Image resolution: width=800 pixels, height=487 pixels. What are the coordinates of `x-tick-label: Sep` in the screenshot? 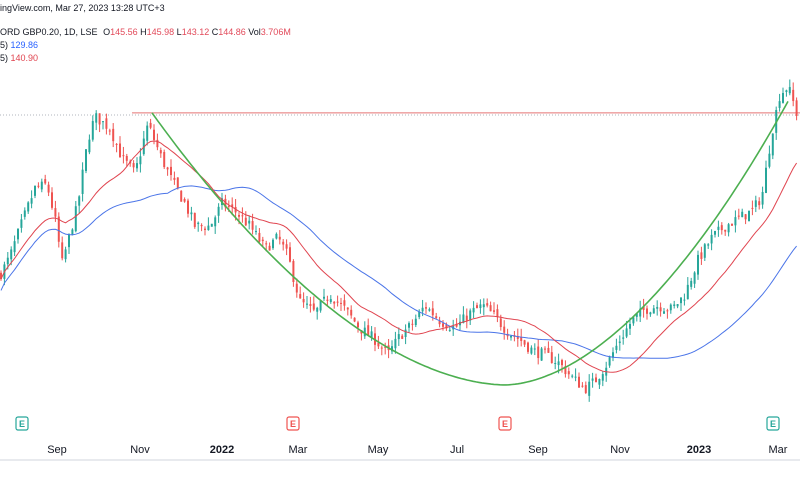 It's located at (57, 450).